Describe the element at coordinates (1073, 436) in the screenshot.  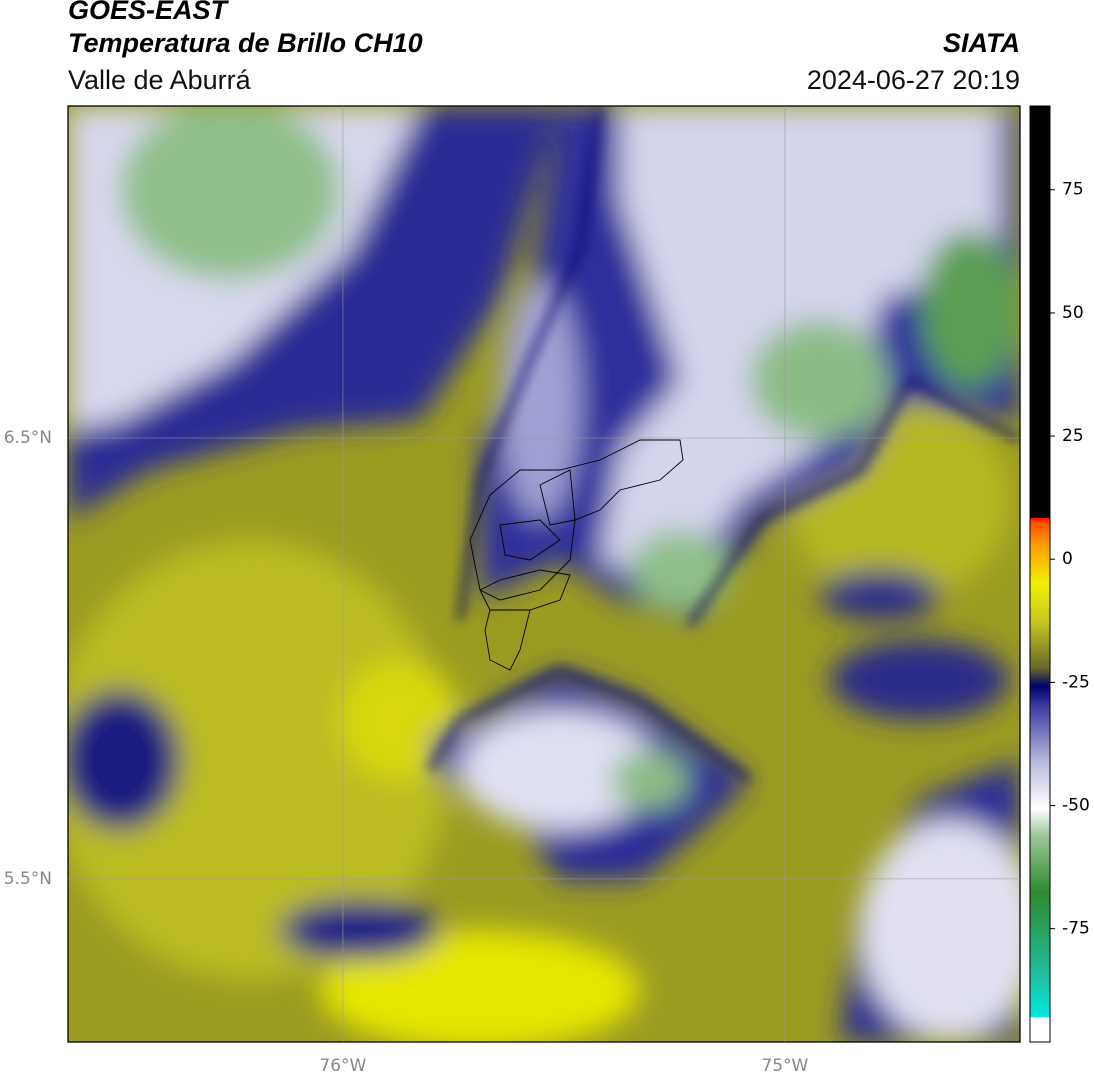
I see `colorbar-tick-label: 25` at that location.